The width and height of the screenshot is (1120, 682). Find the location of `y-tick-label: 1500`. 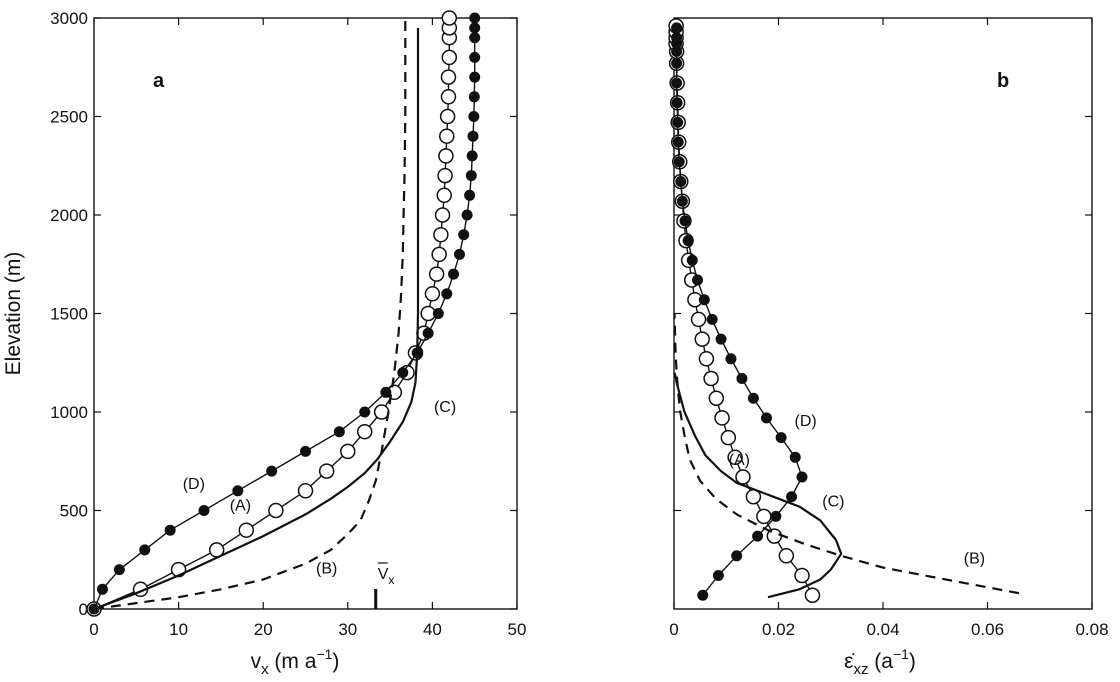

y-tick-label: 1500 is located at coordinates (69, 314).